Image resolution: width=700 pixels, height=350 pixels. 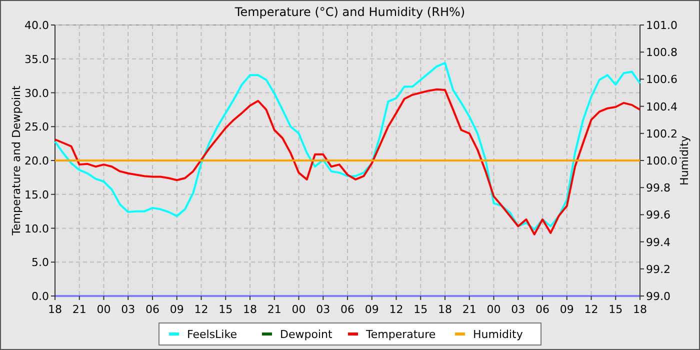 I want to click on legend-label: Temperature, so click(x=400, y=334).